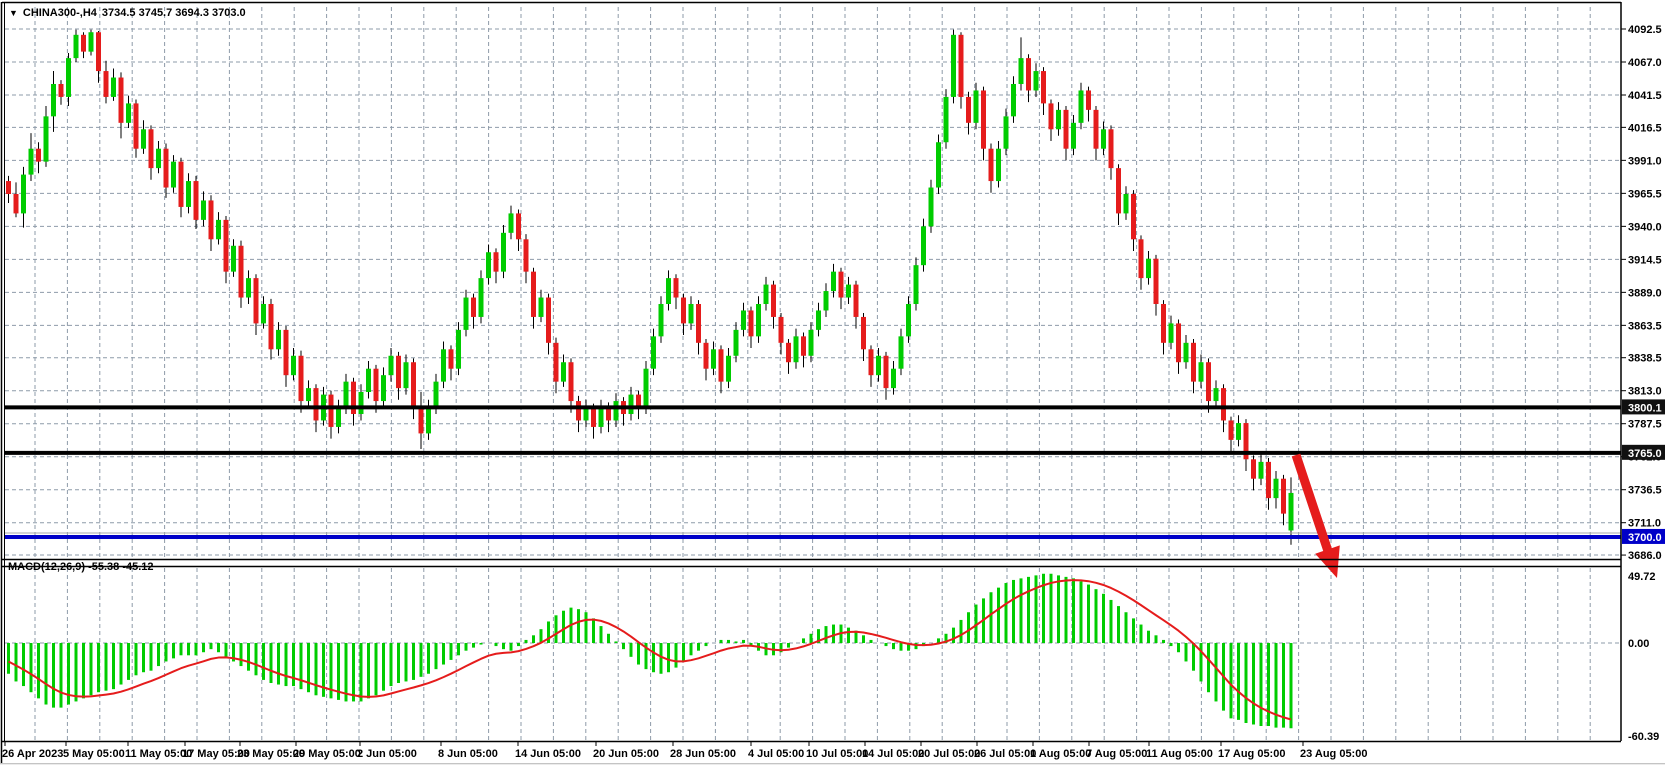 The image size is (1665, 765). I want to click on trend-arrow, so click(1315, 515).